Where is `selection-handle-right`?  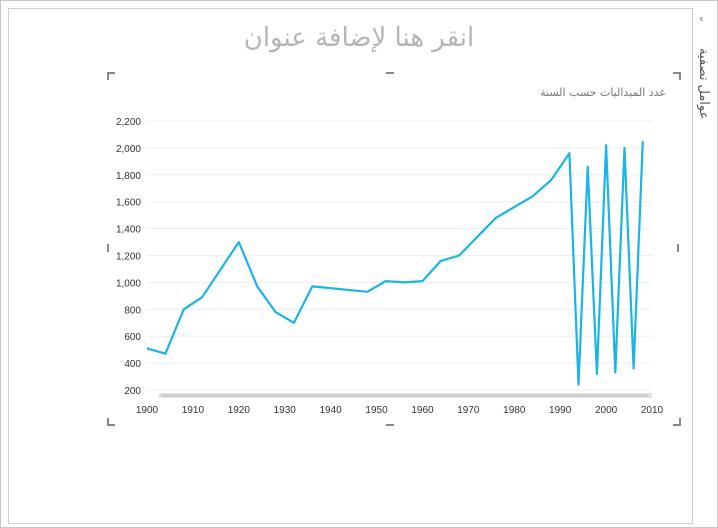
selection-handle-right is located at coordinates (678, 248).